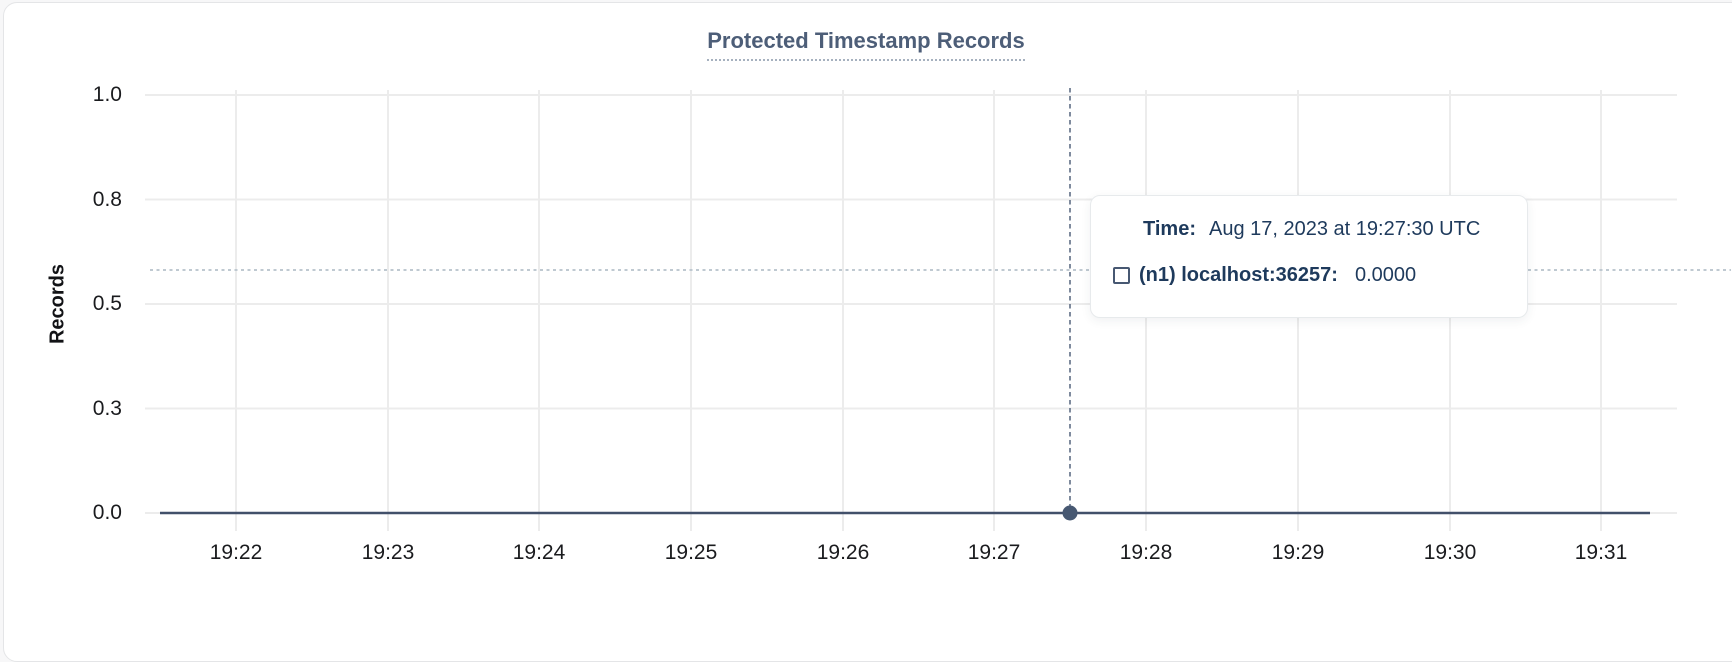  What do you see at coordinates (1169, 228) in the screenshot?
I see `tooltip-time-label: Time:` at bounding box center [1169, 228].